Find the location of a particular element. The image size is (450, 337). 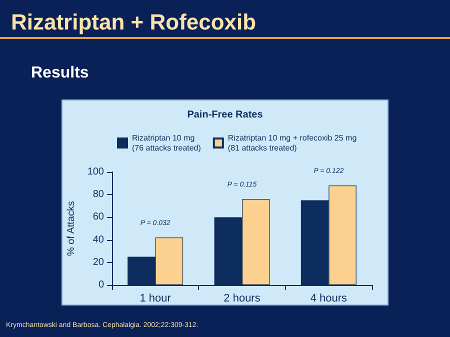

legend-label: Rizatriptan 10 mg + rofecoxib 25 mg (81 attacks treated) is located at coordinates (292, 143).